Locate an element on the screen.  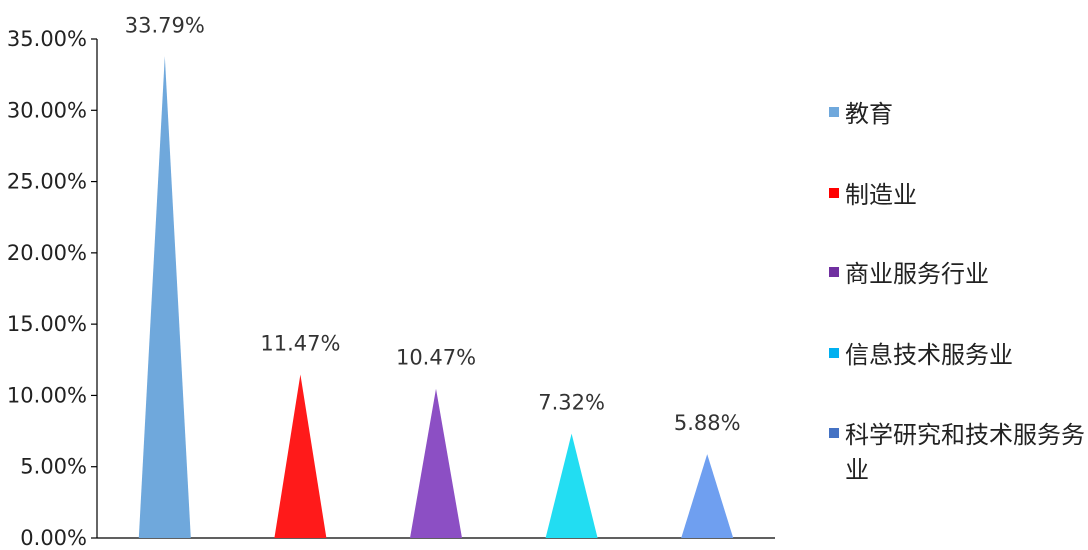
y-tick-label: 30.00% is located at coordinates (47, 110).